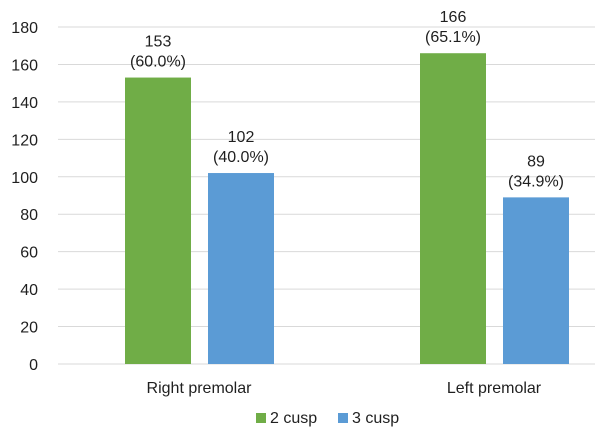  I want to click on data-label-value: 166, so click(453, 17).